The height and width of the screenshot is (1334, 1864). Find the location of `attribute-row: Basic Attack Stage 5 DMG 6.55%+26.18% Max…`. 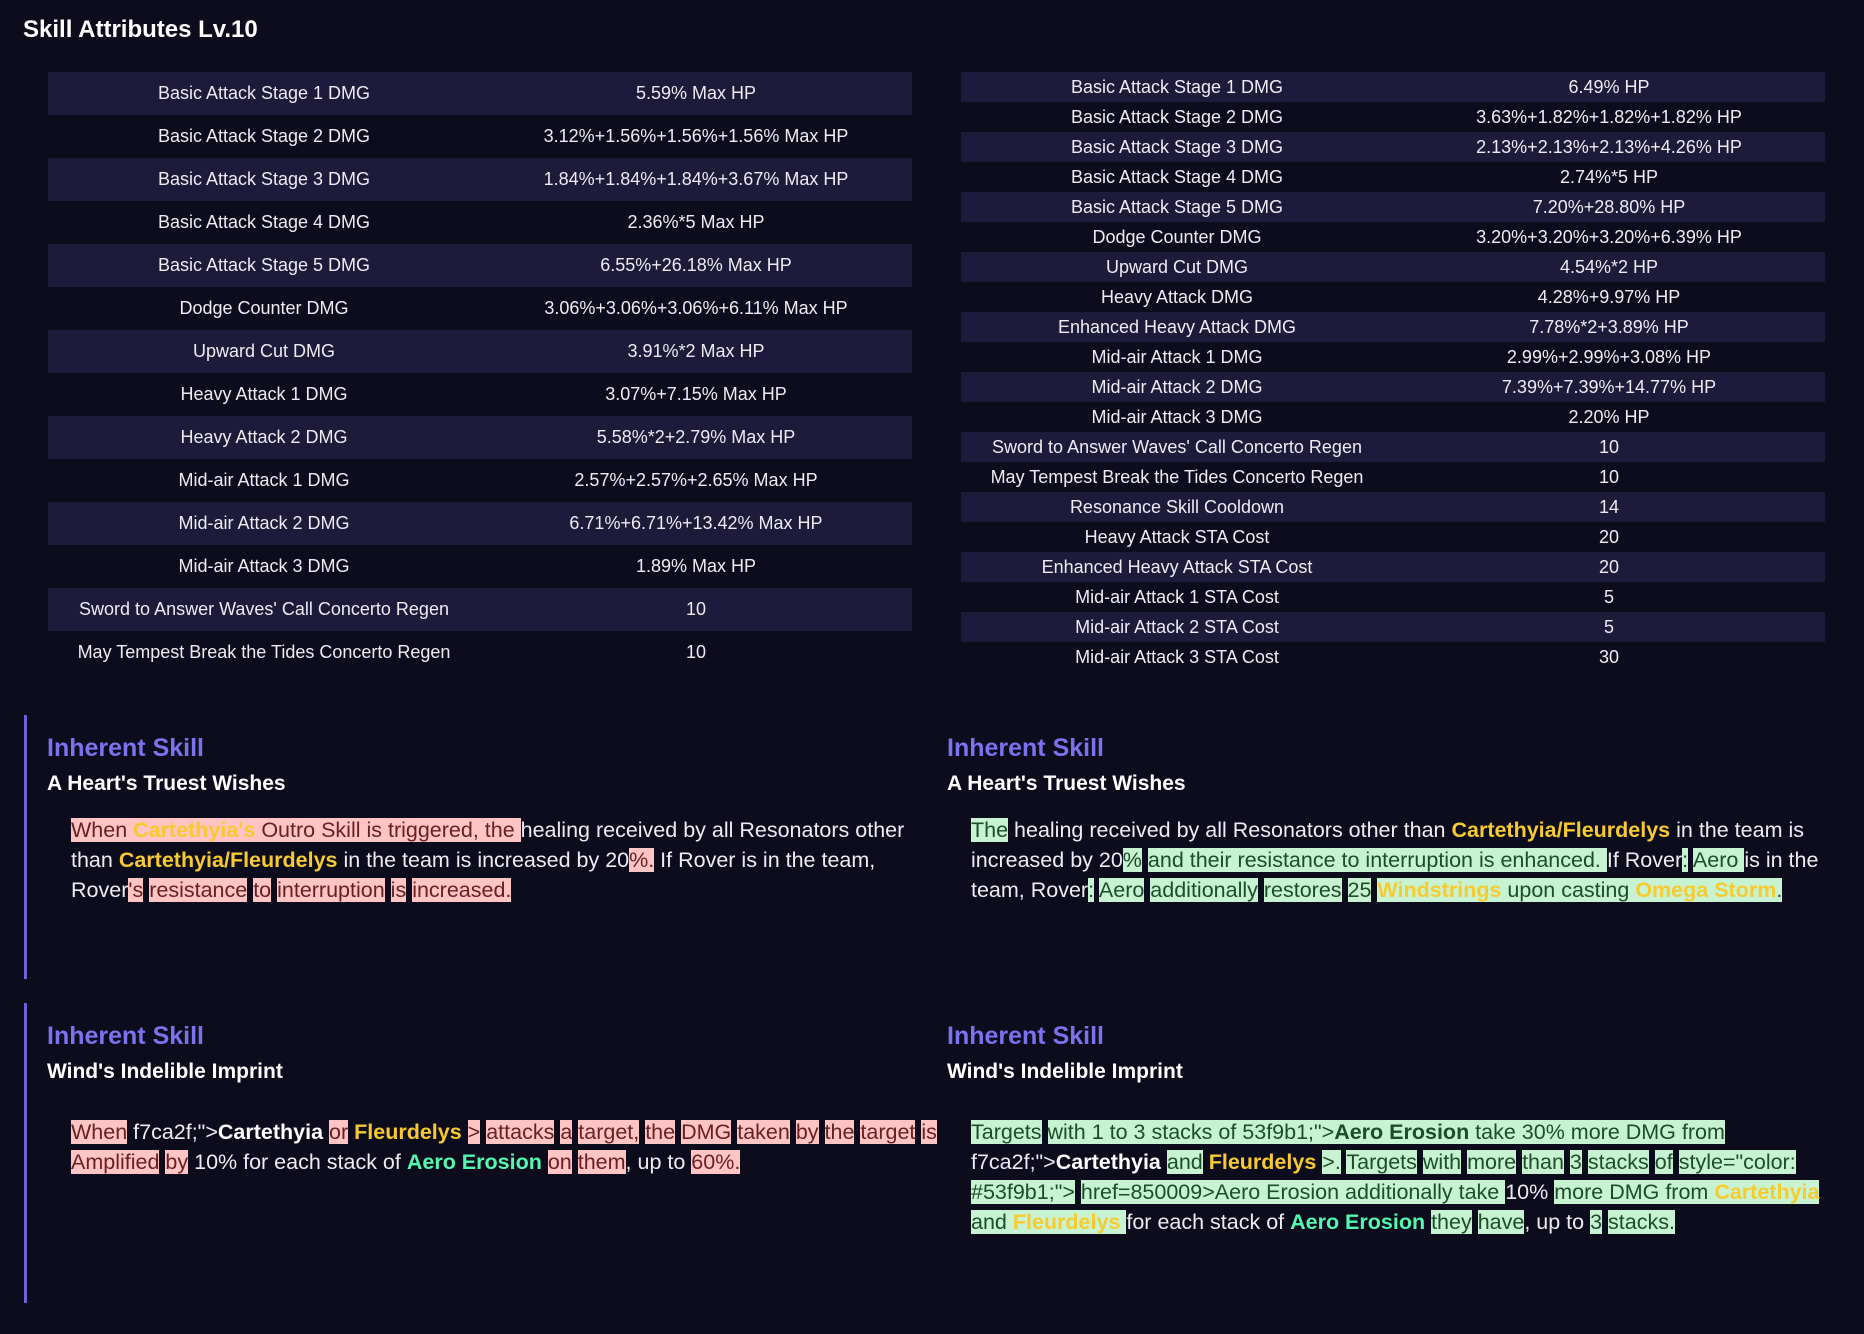

attribute-row: Basic Attack Stage 5 DMG 6.55%+26.18% Max… is located at coordinates (480, 265).